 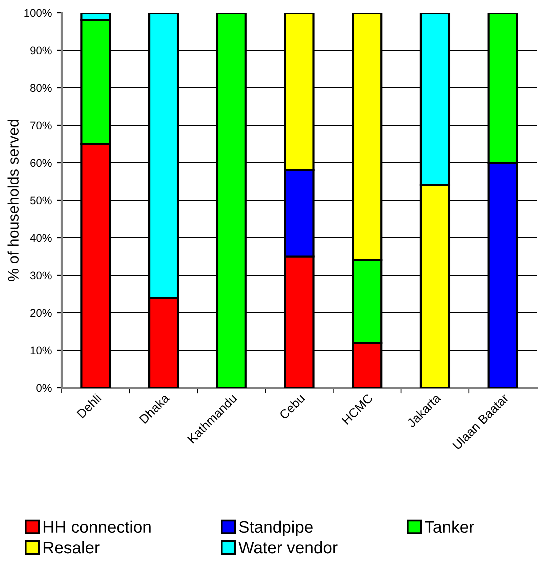 I want to click on y-axis-title: % of households served, so click(x=13, y=201).